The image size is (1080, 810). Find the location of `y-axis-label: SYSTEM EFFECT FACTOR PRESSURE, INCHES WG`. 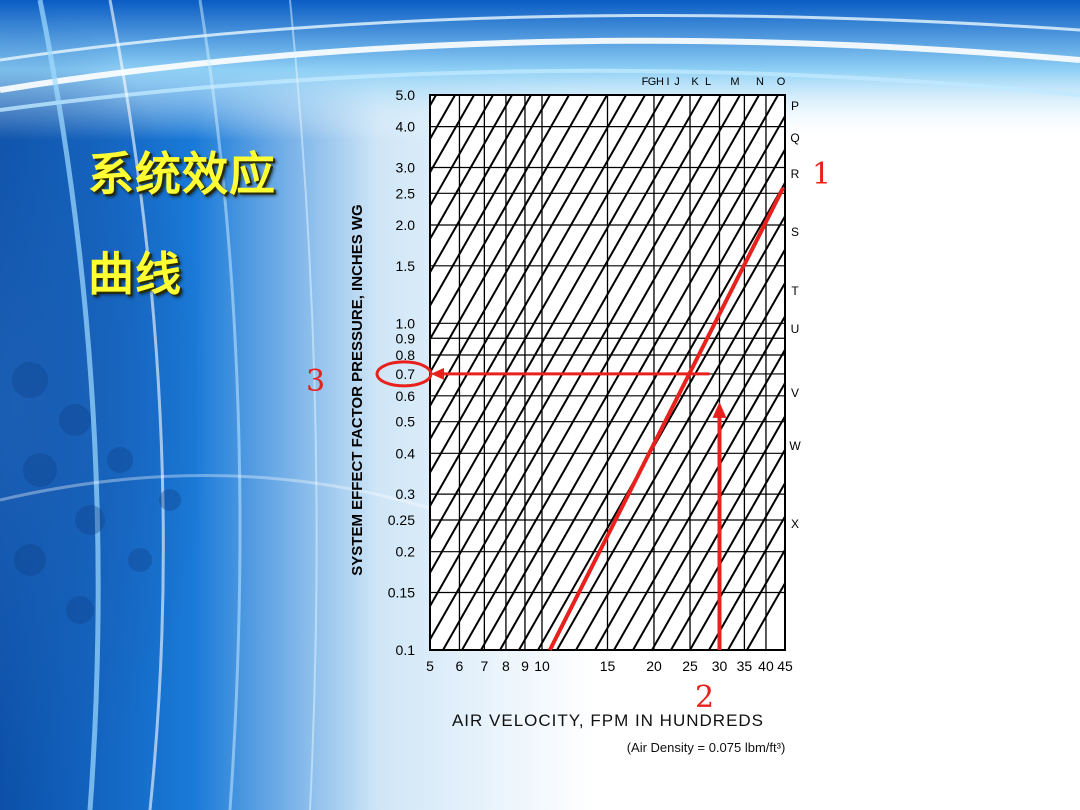

y-axis-label: SYSTEM EFFECT FACTOR PRESSURE, INCHES WG is located at coordinates (357, 389).